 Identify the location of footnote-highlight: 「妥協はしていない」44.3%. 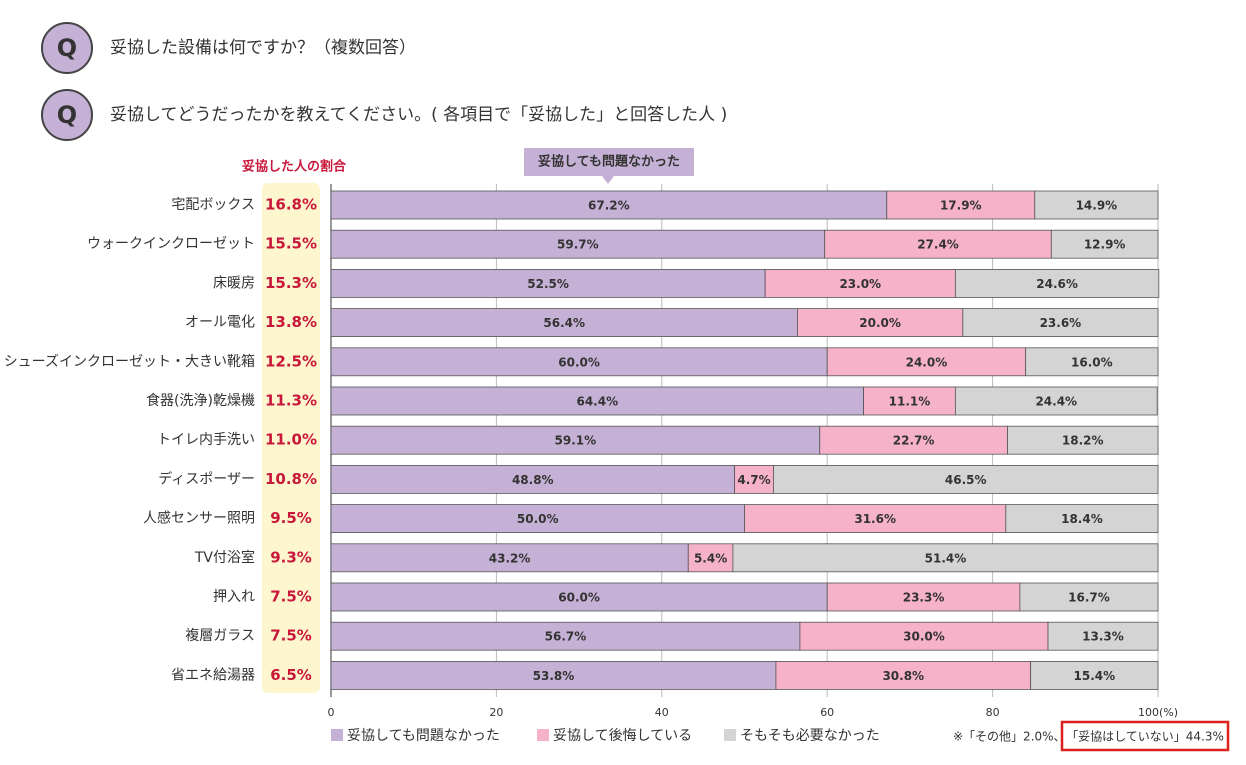
(1145, 736).